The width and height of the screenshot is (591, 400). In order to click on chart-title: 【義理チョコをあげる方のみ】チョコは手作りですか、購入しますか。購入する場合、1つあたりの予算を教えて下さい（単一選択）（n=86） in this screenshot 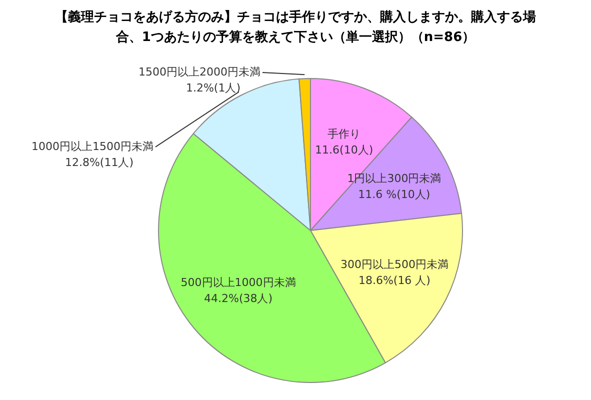, I will do `click(295, 27)`.